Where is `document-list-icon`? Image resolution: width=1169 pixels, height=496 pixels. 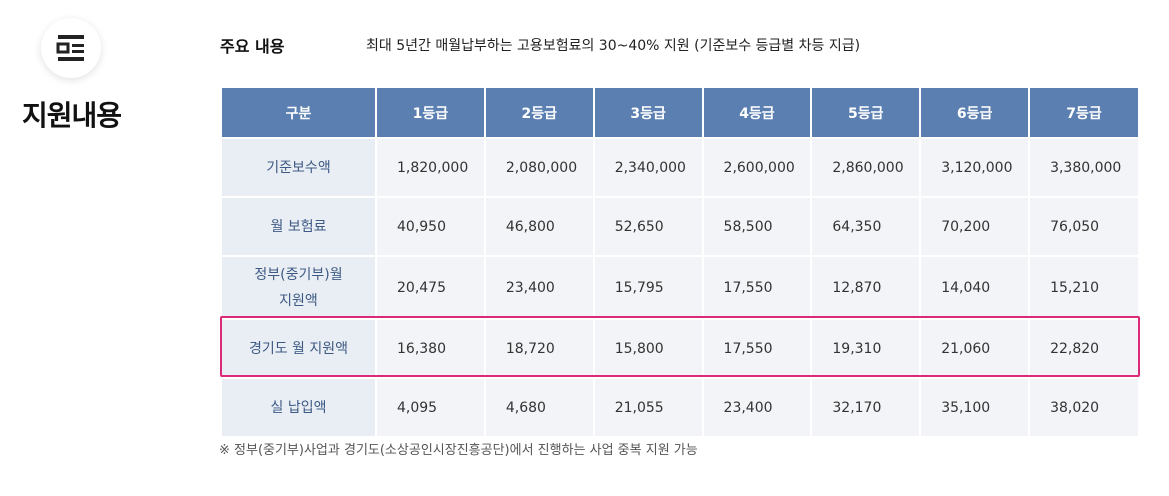
document-list-icon is located at coordinates (71, 48).